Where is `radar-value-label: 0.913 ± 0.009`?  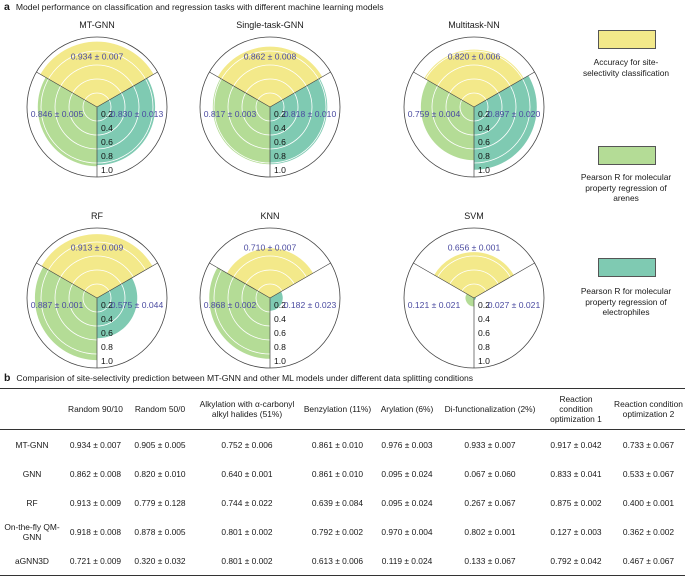
radar-value-label: 0.913 ± 0.009 is located at coordinates (97, 248).